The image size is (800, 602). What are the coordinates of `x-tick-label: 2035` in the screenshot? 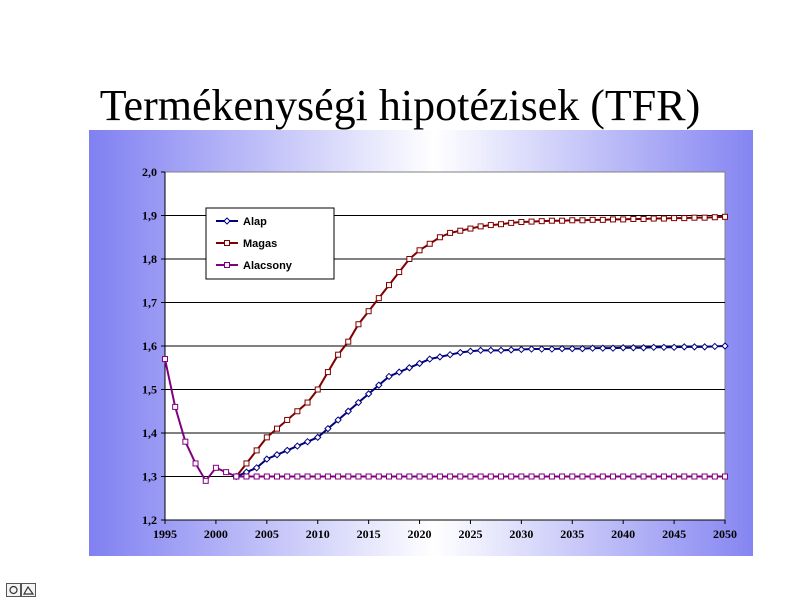 It's located at (572, 534).